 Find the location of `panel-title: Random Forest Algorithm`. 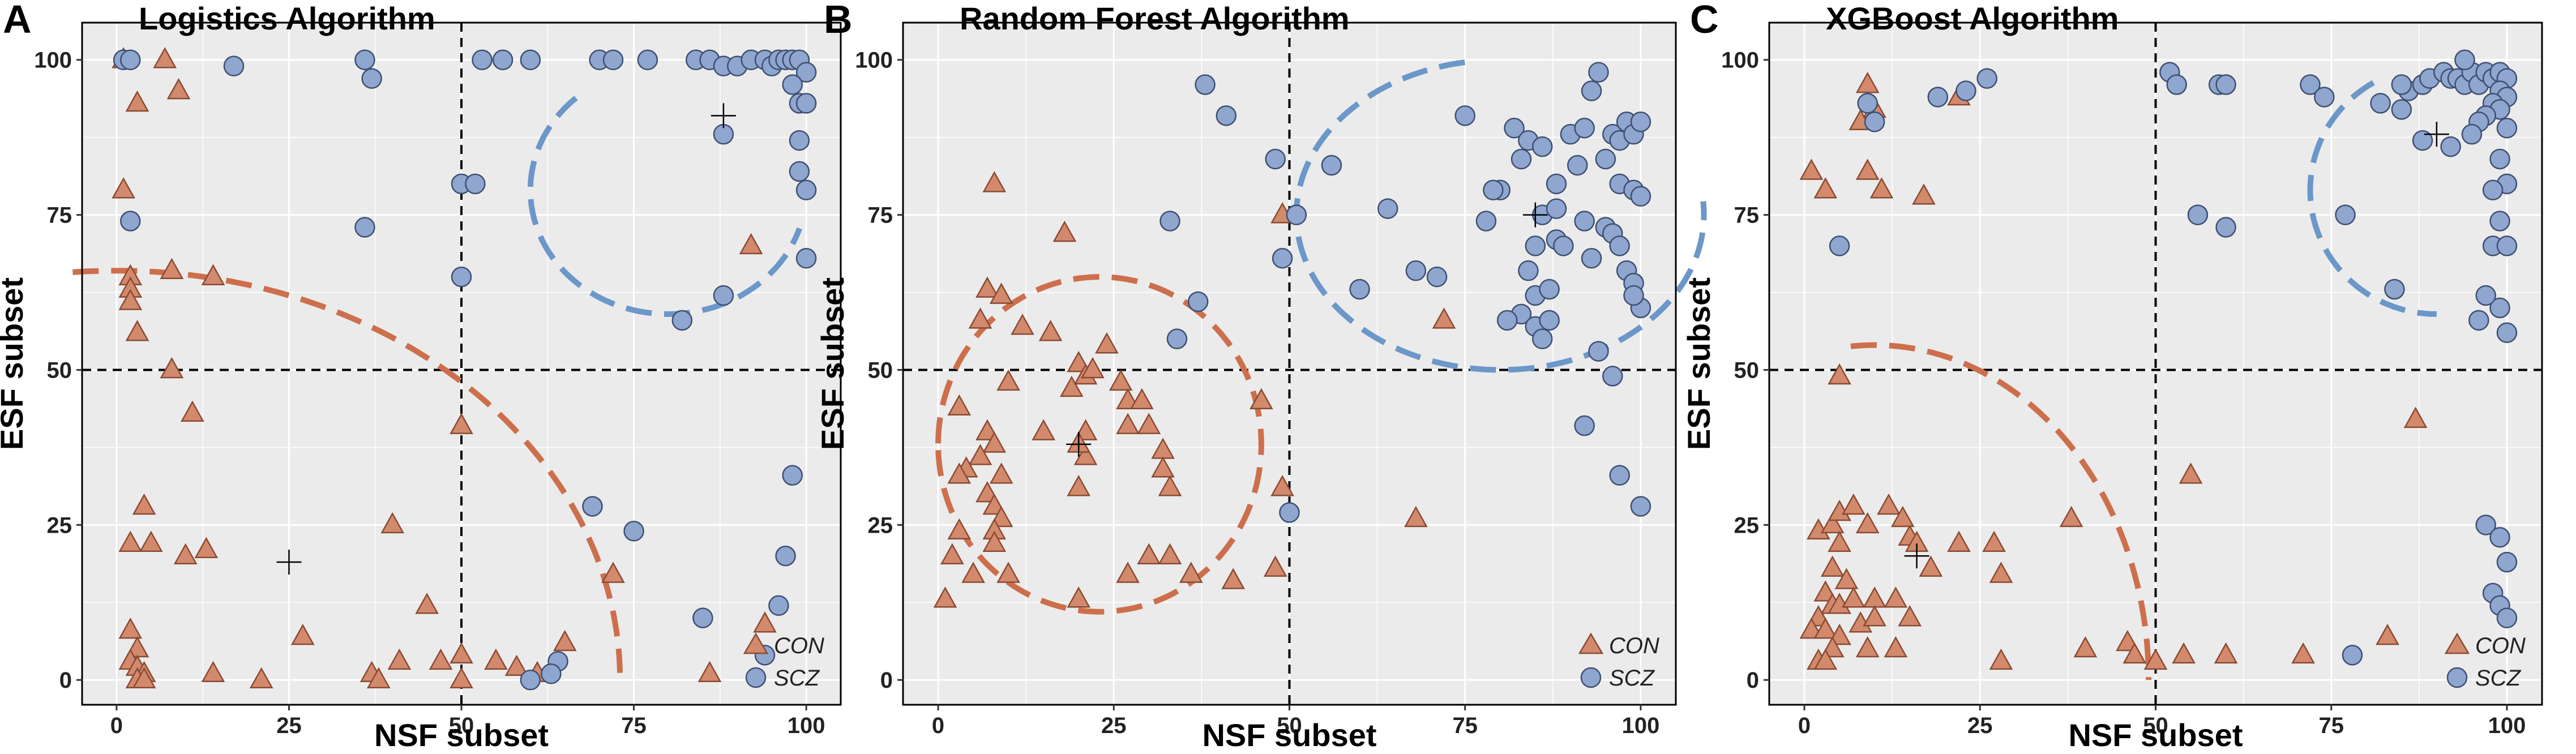

panel-title: Random Forest Algorithm is located at coordinates (1155, 18).